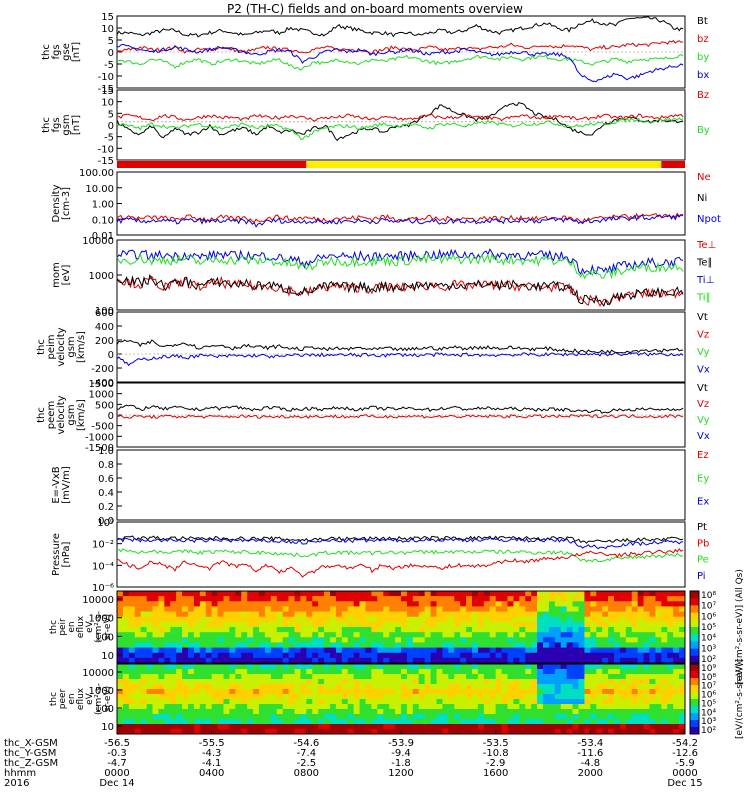 The height and width of the screenshot is (800, 750). I want to click on legend-entry: Ez, so click(703, 455).